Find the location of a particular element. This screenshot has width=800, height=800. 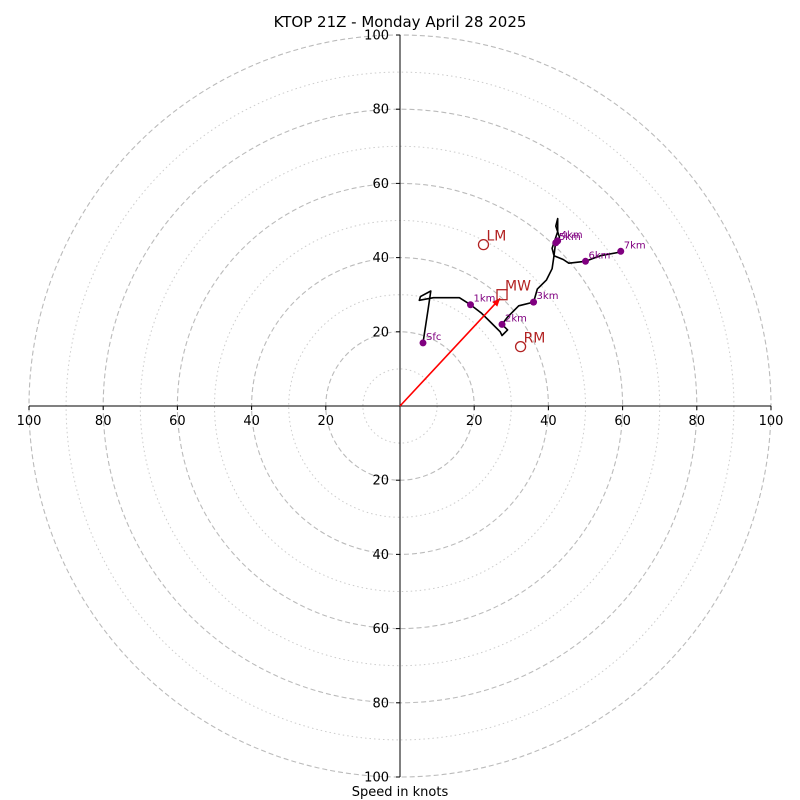

height-label-1km: 1km is located at coordinates (484, 299).